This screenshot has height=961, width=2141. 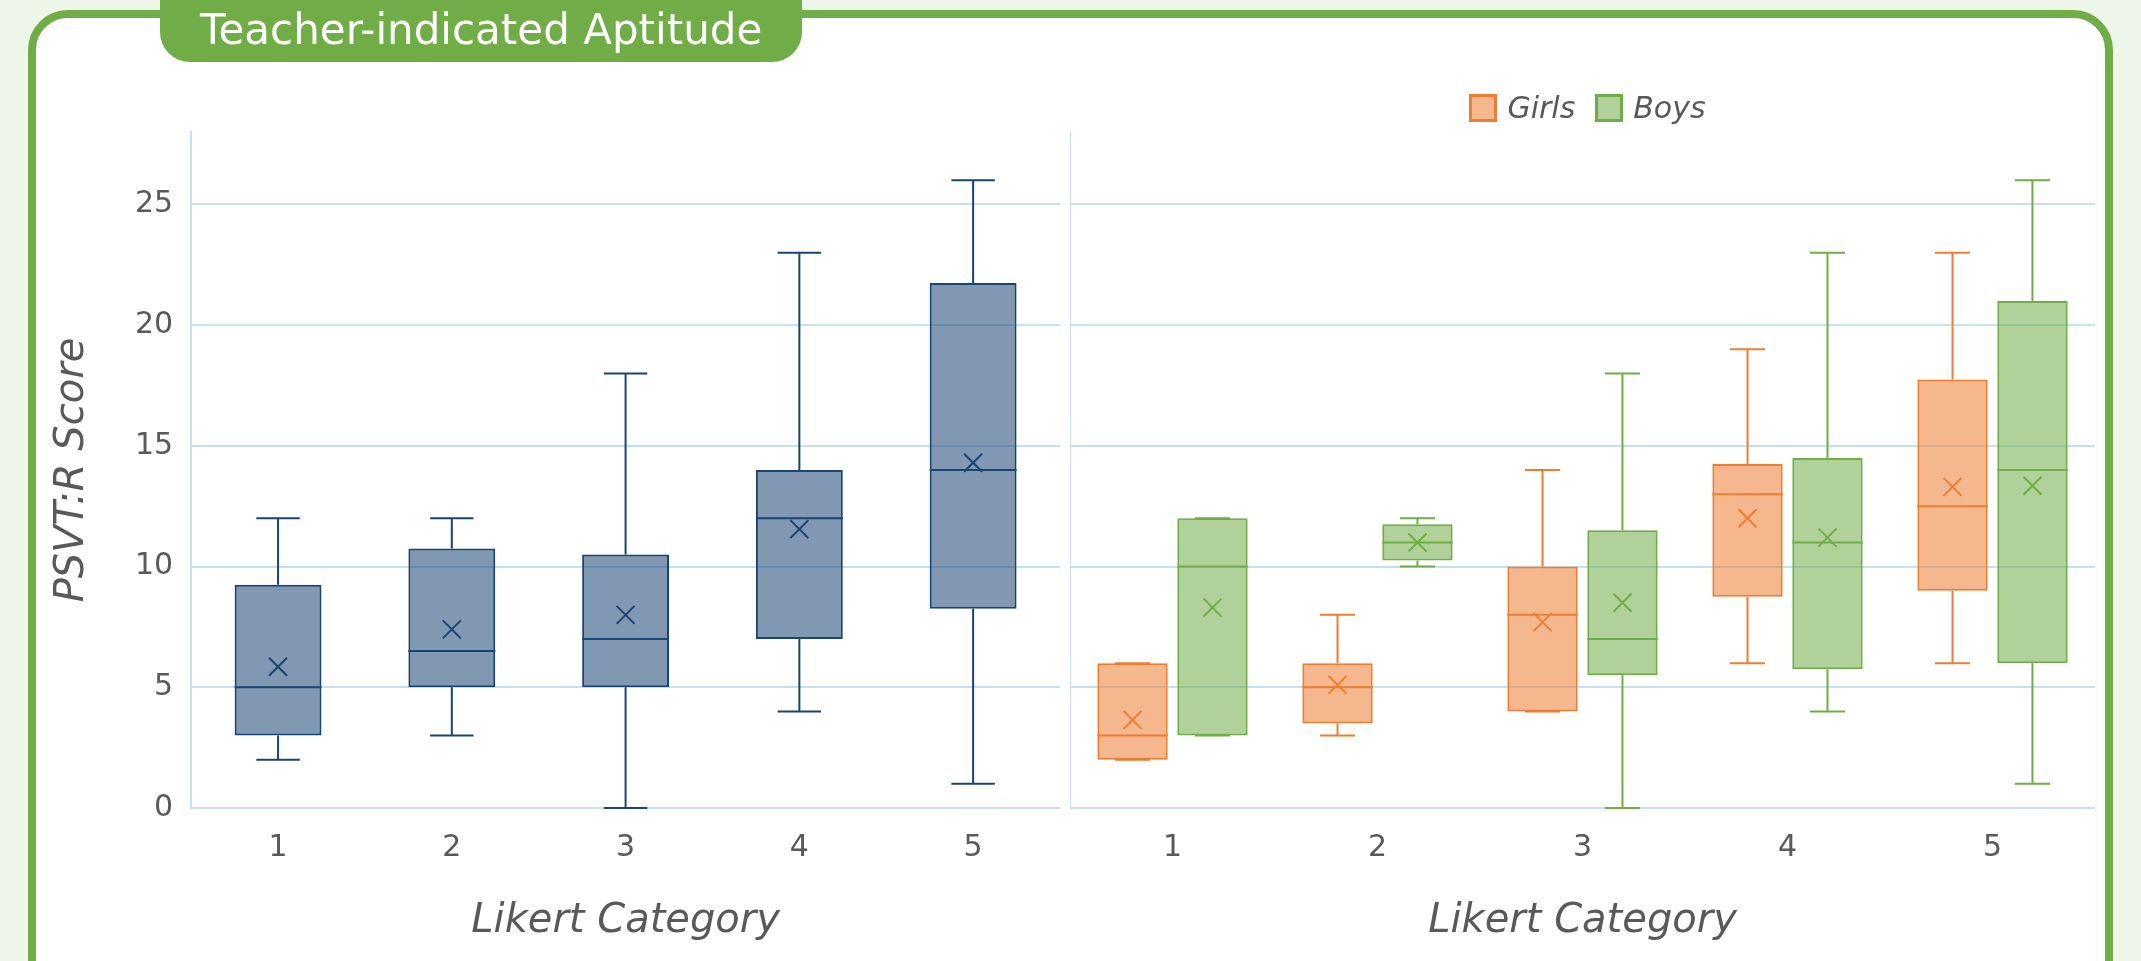 I want to click on y-tick-label: 0, so click(x=164, y=805).